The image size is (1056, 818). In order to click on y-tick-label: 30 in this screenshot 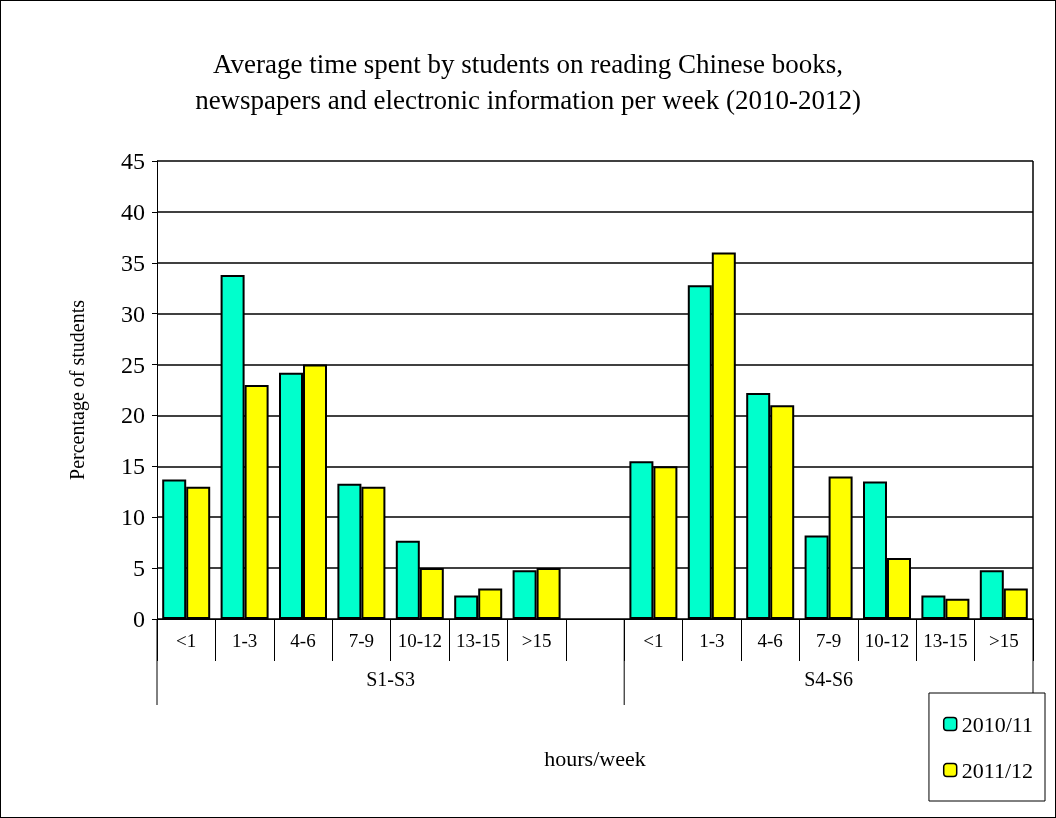, I will do `click(133, 313)`.